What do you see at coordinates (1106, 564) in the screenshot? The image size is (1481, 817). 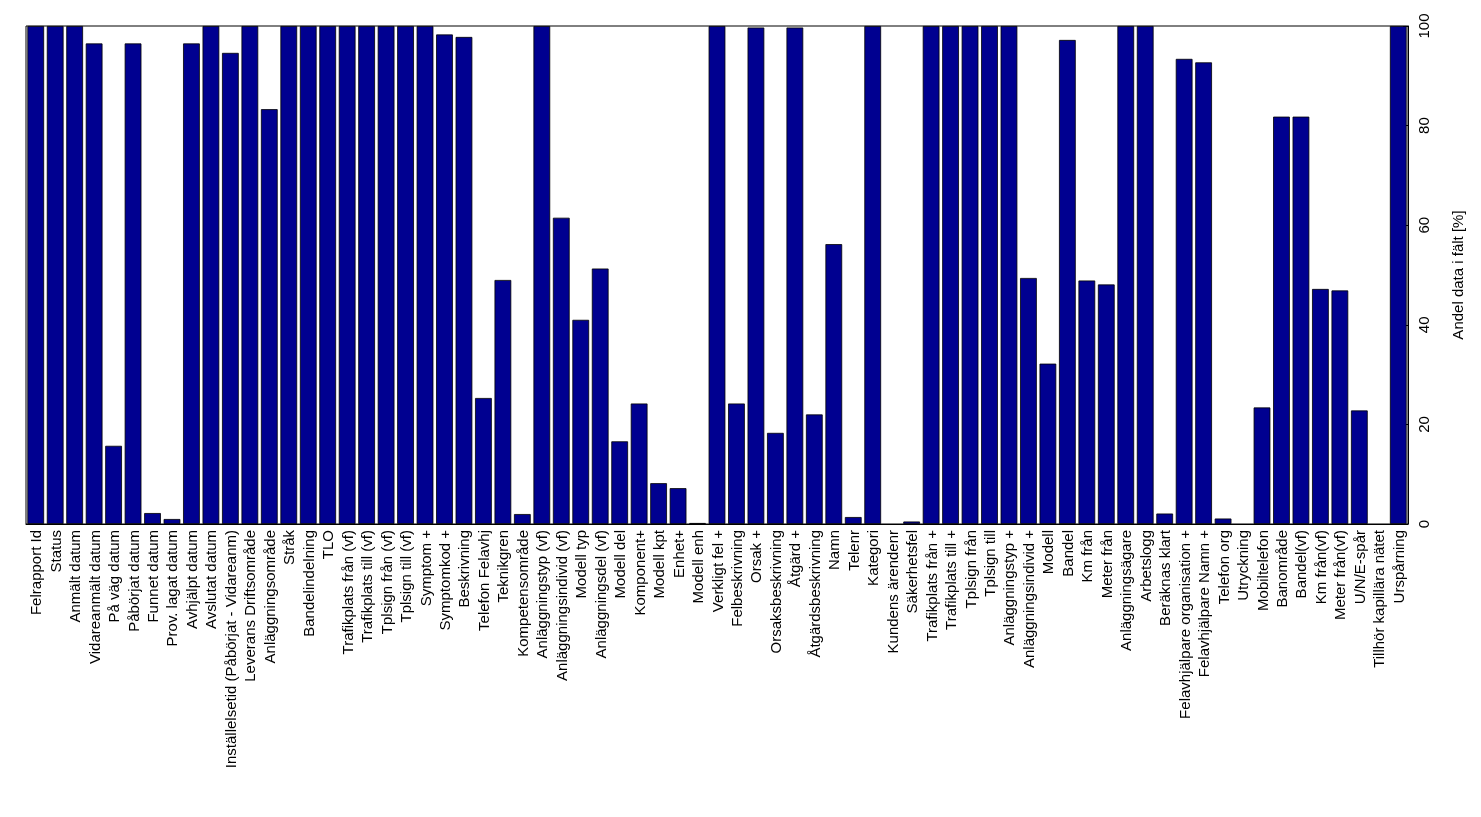 I see `x-tick-label: Meter från` at bounding box center [1106, 564].